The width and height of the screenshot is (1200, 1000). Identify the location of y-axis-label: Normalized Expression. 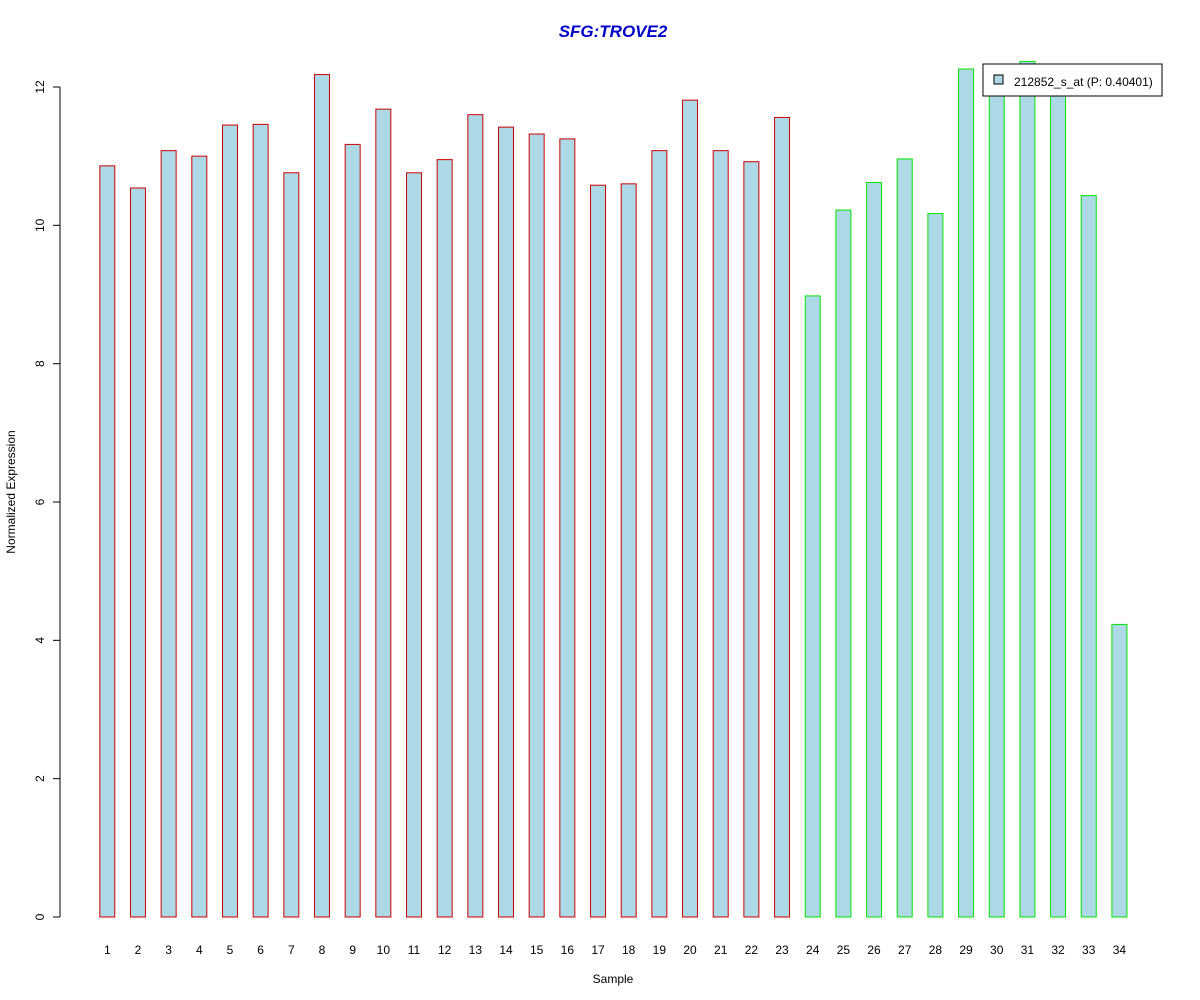
(11, 491).